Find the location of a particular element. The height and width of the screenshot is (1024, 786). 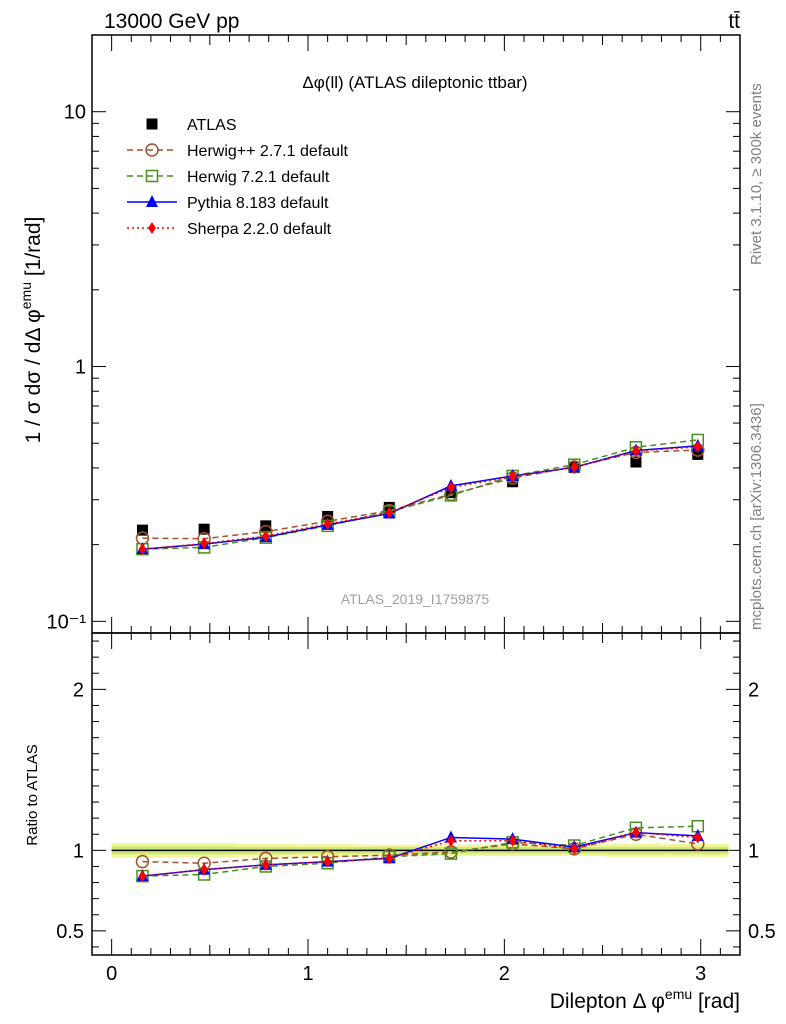

plot-title: Δφ(ll) (ATLAS dileptonic ttbar) is located at coordinates (414, 82).